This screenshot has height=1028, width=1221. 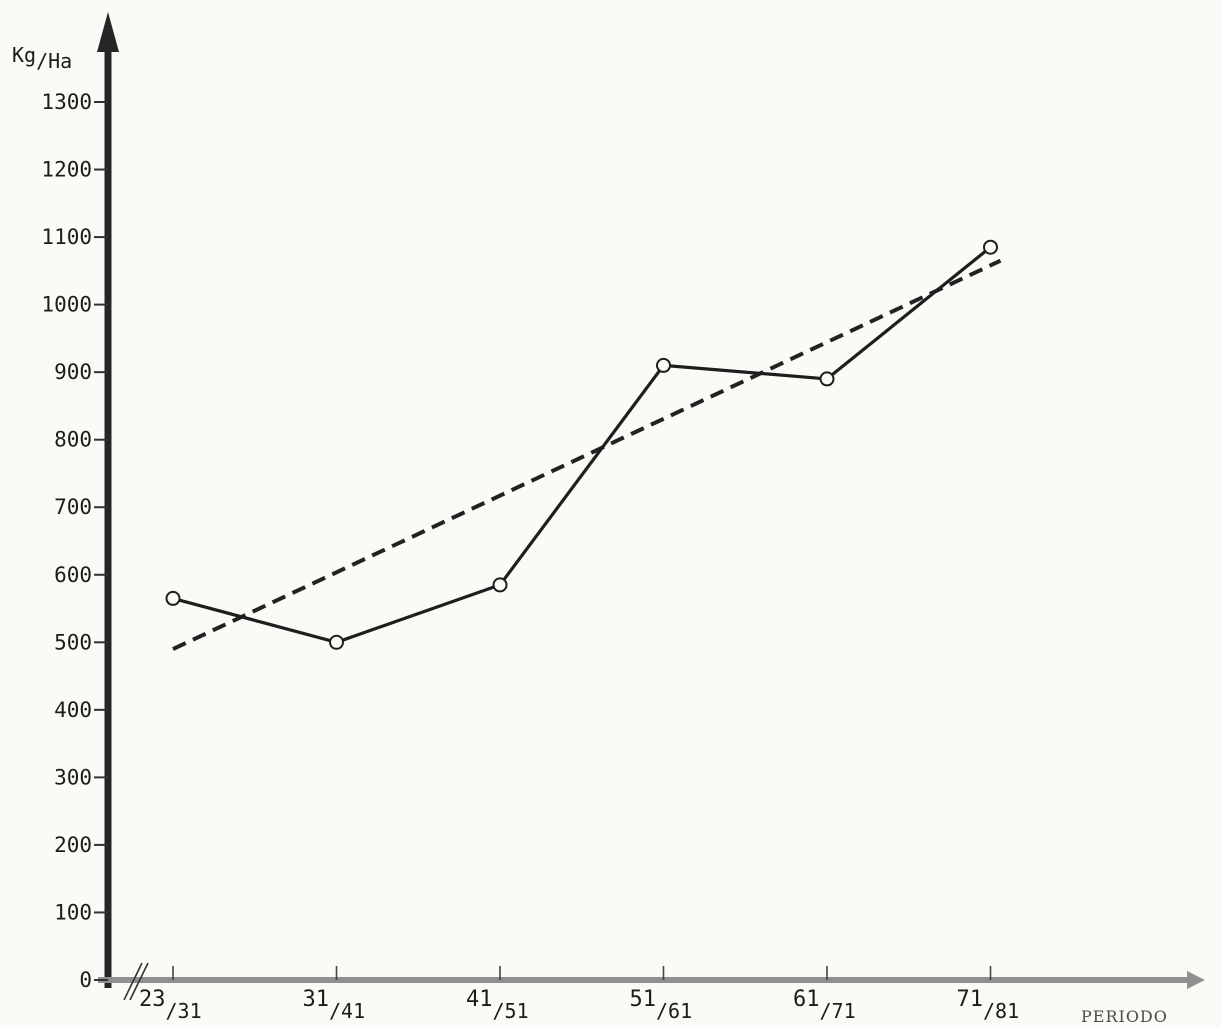 I want to click on x-tick-label: 41/51, so click(x=497, y=1005).